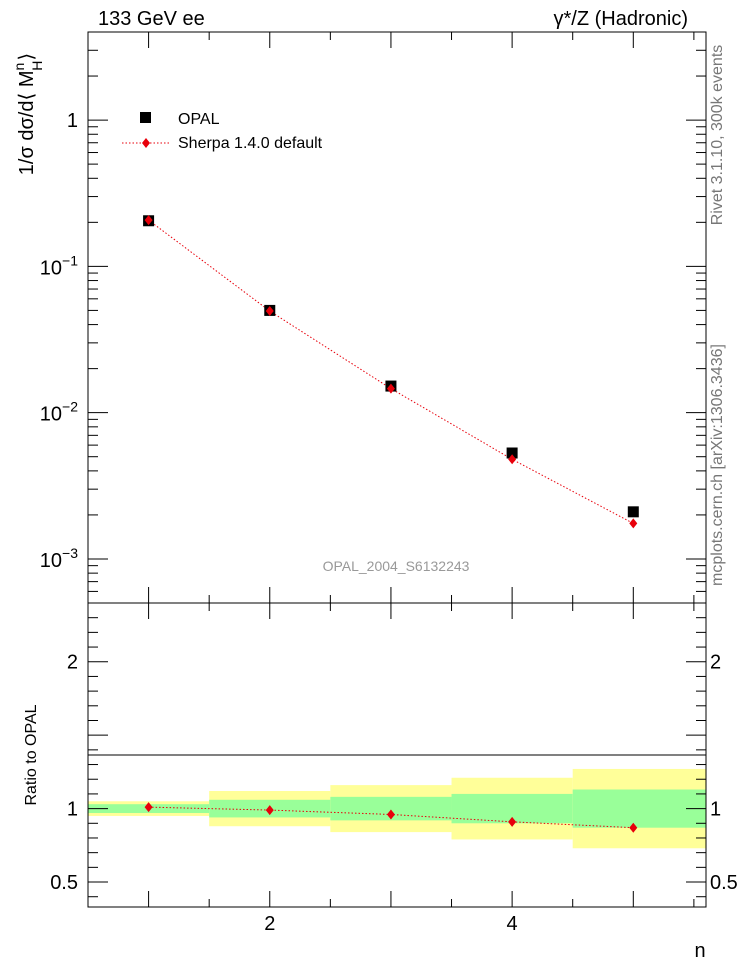 This screenshot has height=972, width=746. Describe the element at coordinates (269, 924) in the screenshot. I see `ratio-x-tick-label: 2` at that location.